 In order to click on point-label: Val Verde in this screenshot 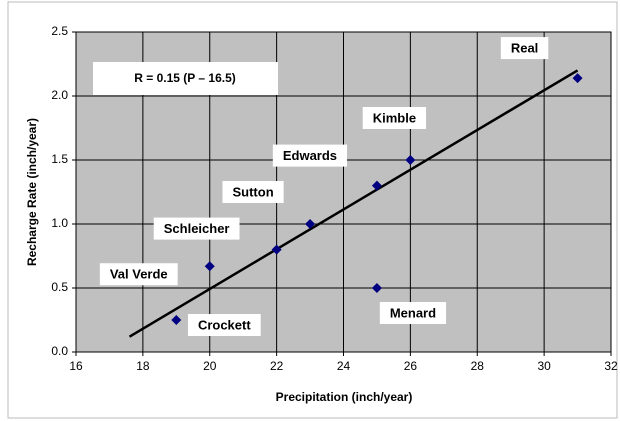, I will do `click(139, 274)`.